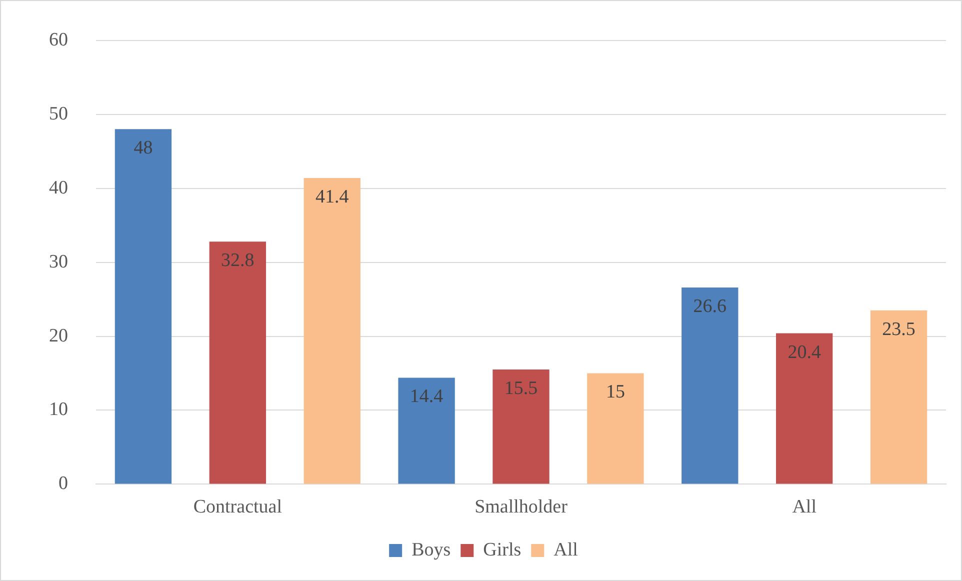 The image size is (962, 581). I want to click on x-tick-label: All, so click(804, 507).